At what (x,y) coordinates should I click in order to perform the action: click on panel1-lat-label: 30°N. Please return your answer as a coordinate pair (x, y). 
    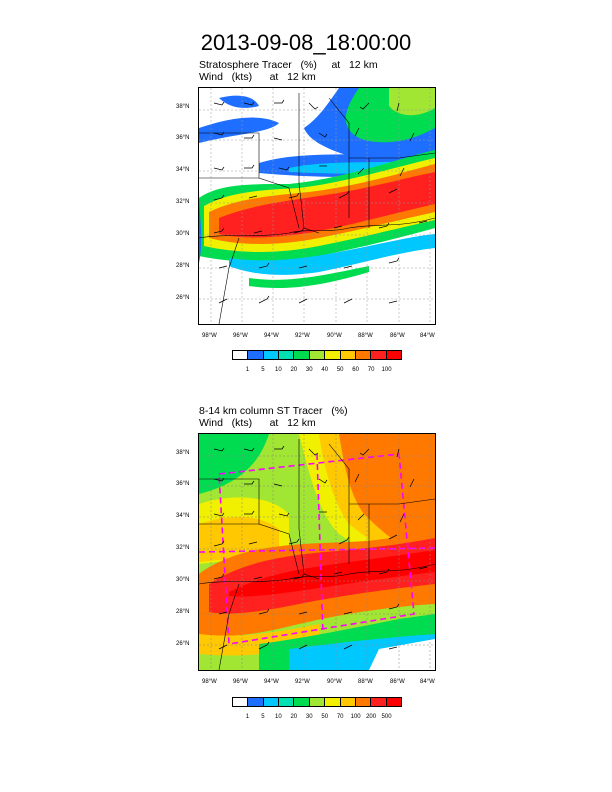
    Looking at the image, I should click on (183, 234).